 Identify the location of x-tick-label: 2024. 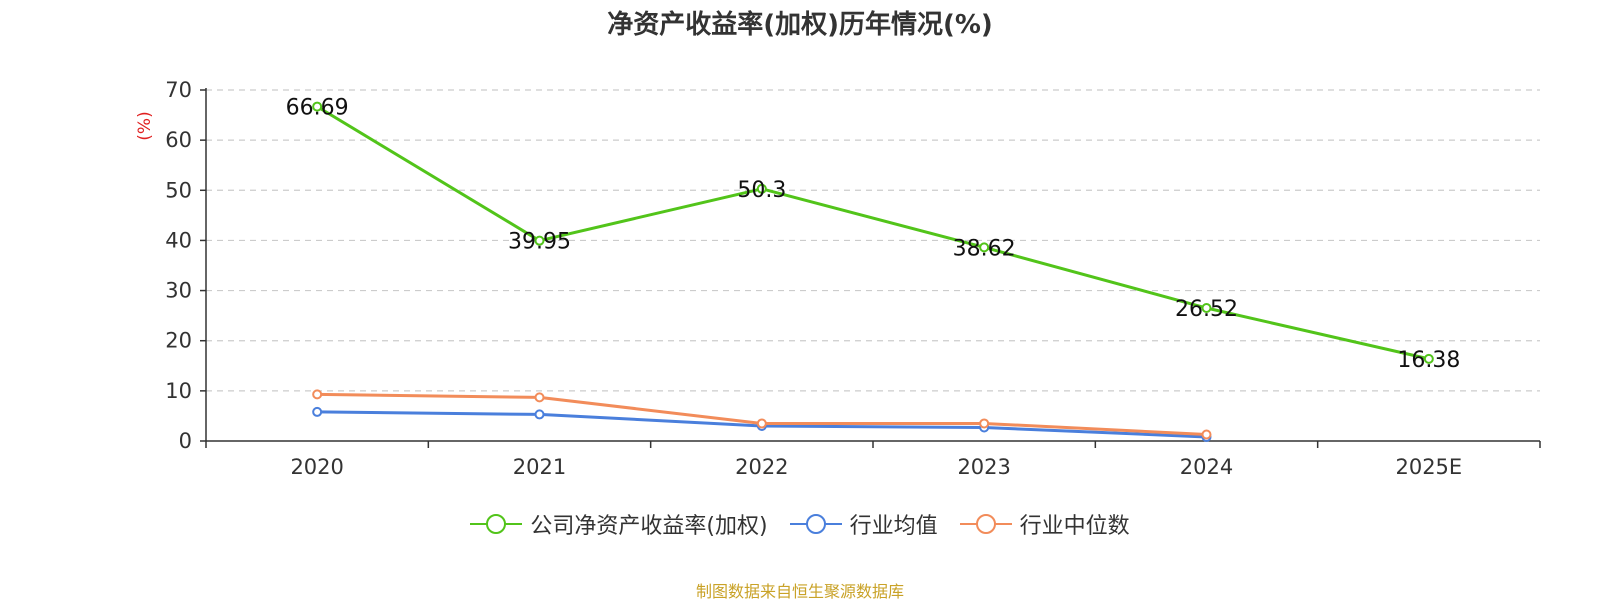
(1206, 467).